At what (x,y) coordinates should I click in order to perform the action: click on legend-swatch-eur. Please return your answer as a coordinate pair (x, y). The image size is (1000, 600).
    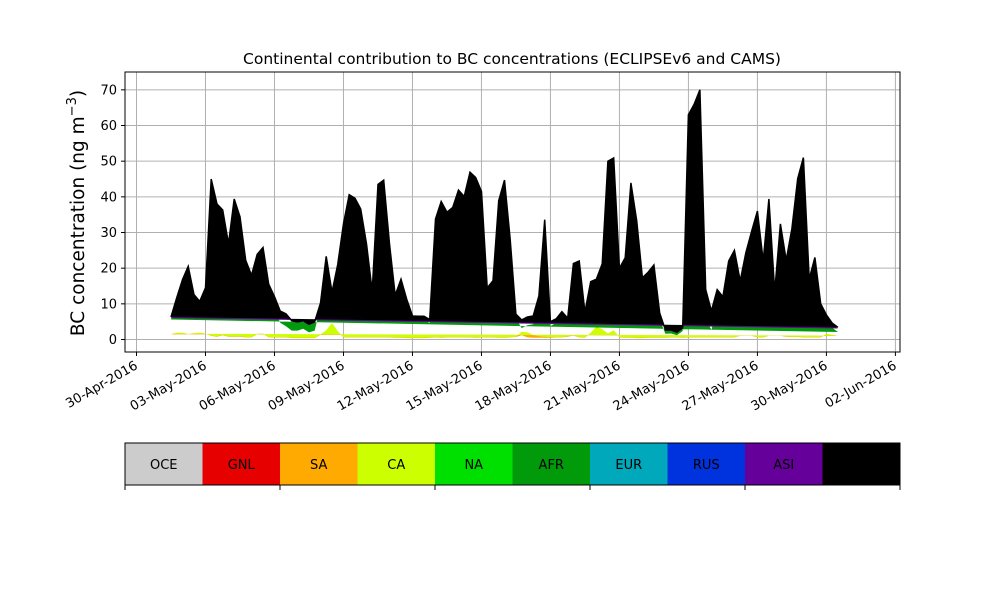
    Looking at the image, I should click on (629, 464).